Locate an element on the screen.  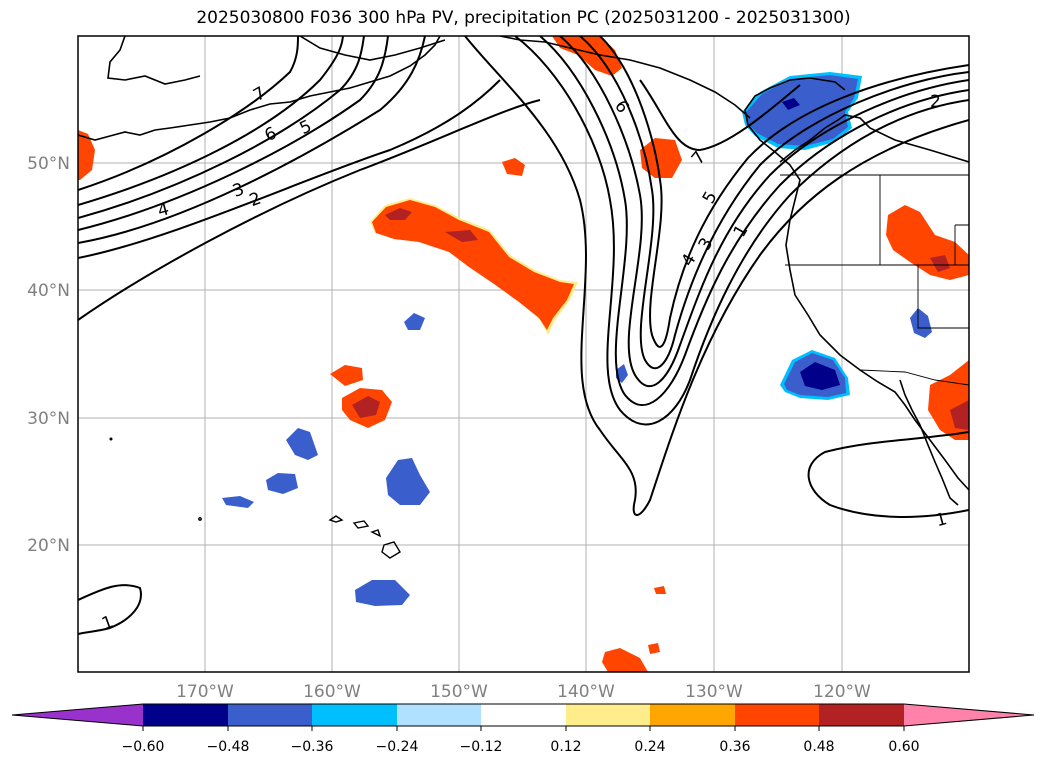
lat-label-50n: 50°N is located at coordinates (48, 164).